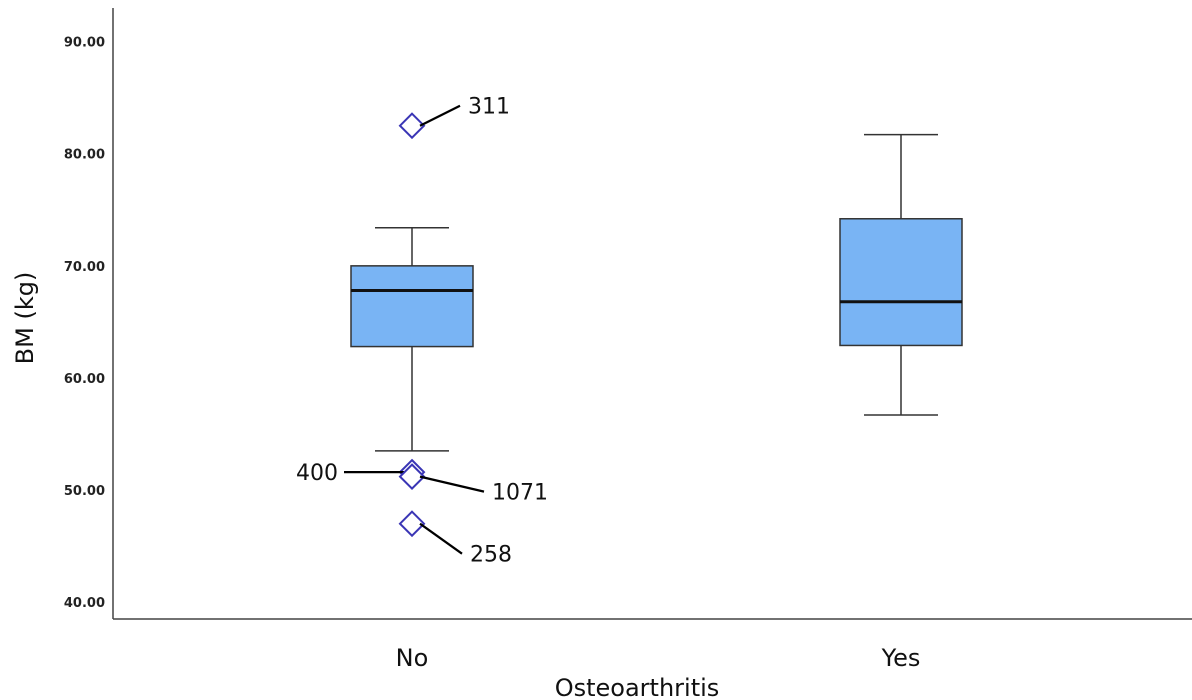 This screenshot has height=700, width=1192. Describe the element at coordinates (901, 658) in the screenshot. I see `x-category-label: Yes` at that location.